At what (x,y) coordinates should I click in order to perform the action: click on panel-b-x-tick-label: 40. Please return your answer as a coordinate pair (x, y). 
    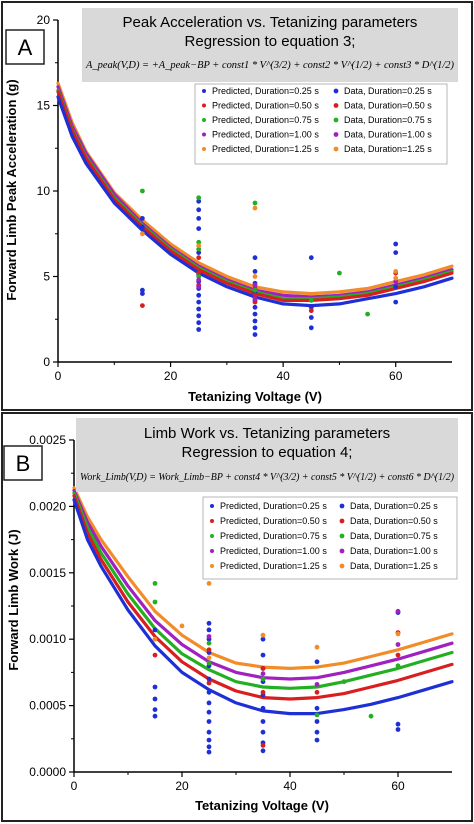
    Looking at the image, I should click on (290, 786).